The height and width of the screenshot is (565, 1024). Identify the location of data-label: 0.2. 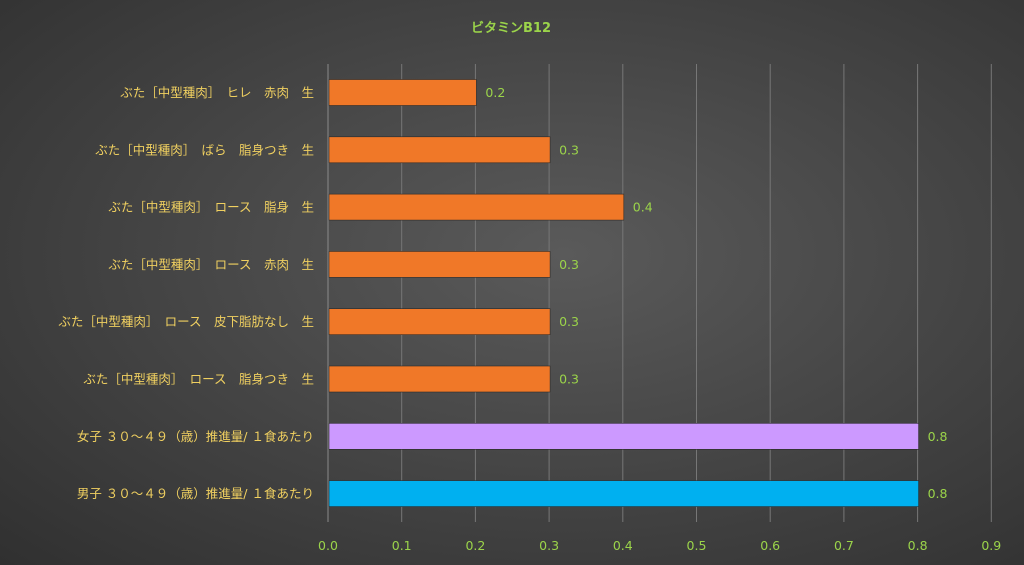
(495, 92).